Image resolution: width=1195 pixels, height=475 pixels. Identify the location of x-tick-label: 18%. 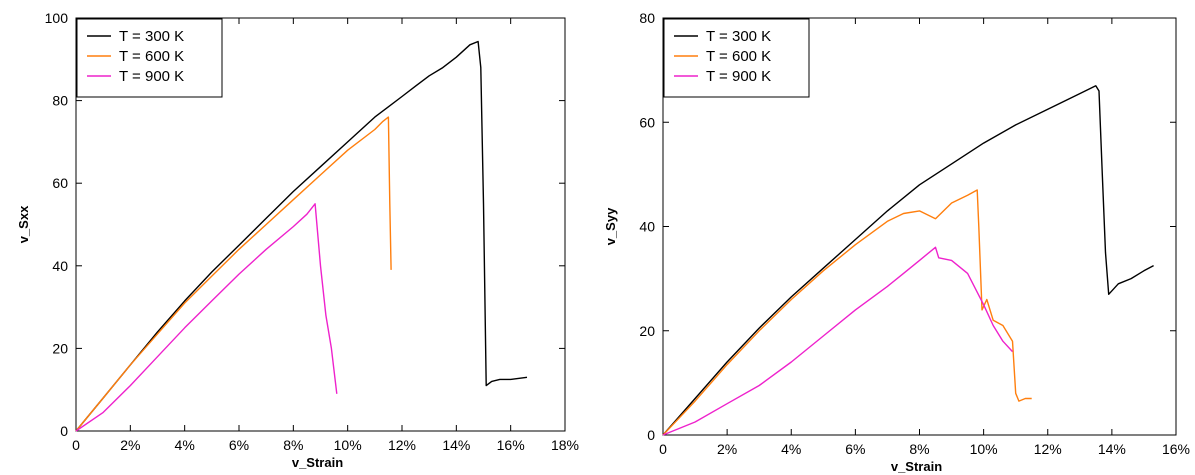
(565, 445).